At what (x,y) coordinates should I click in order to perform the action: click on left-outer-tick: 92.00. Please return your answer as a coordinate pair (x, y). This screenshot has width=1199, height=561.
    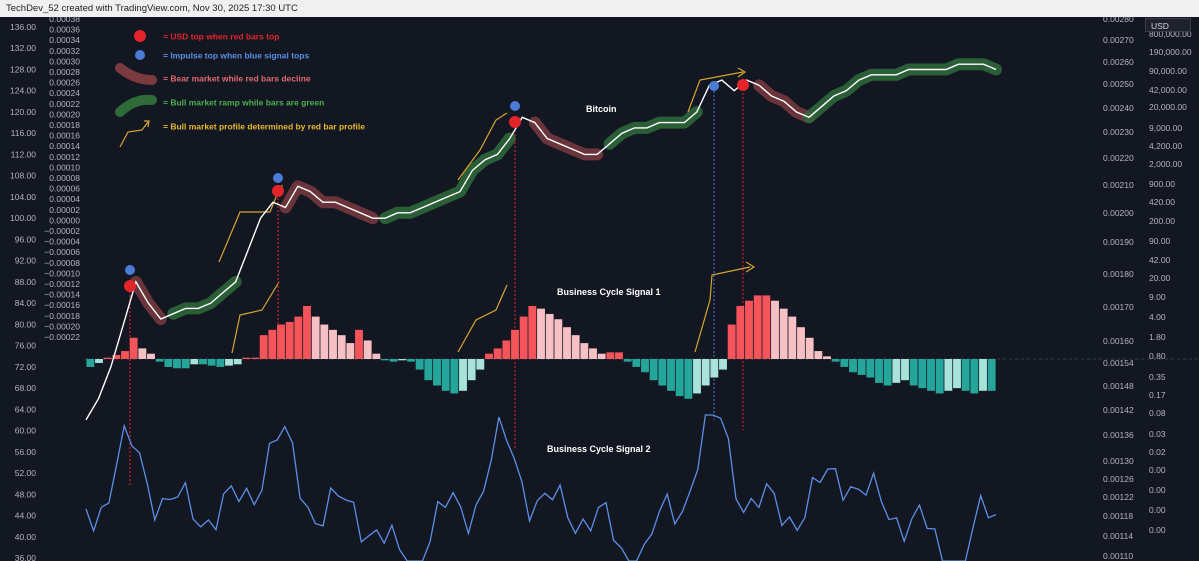
    Looking at the image, I should click on (26, 261).